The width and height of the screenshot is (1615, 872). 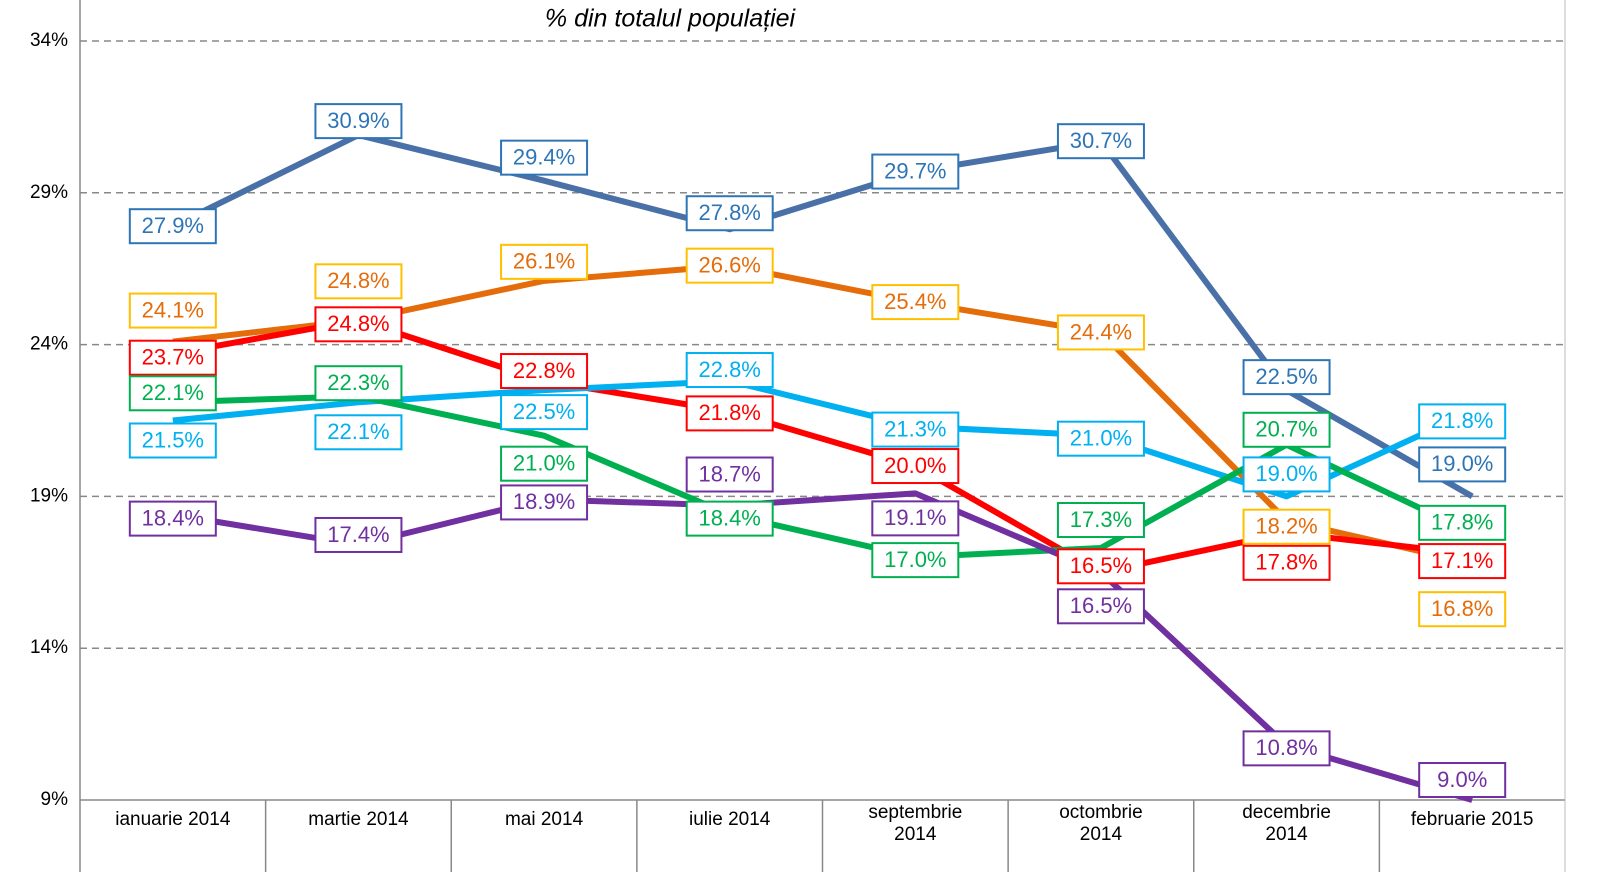 I want to click on y-tick-label: 29%, so click(x=49, y=192).